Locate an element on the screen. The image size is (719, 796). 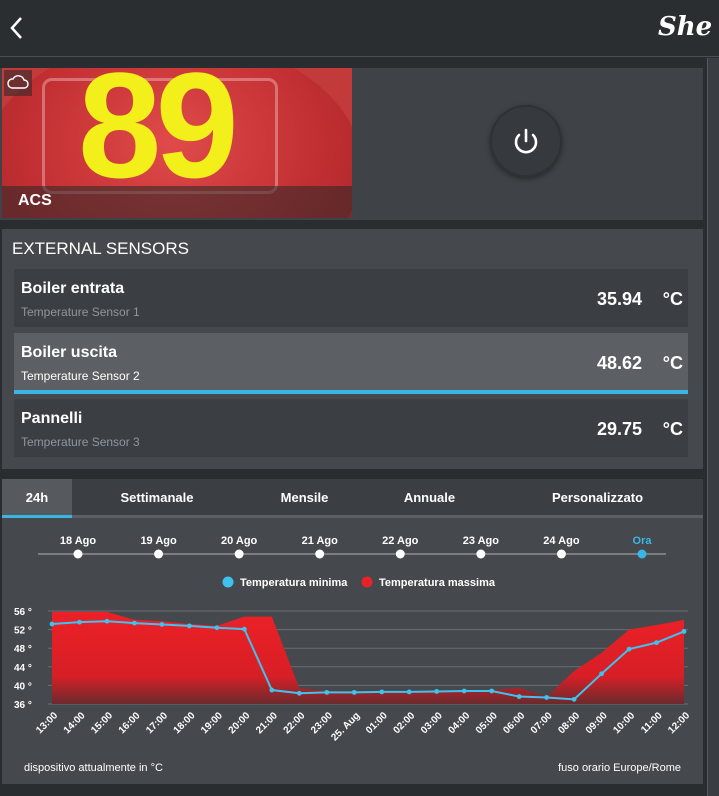
power-button is located at coordinates (526, 141).